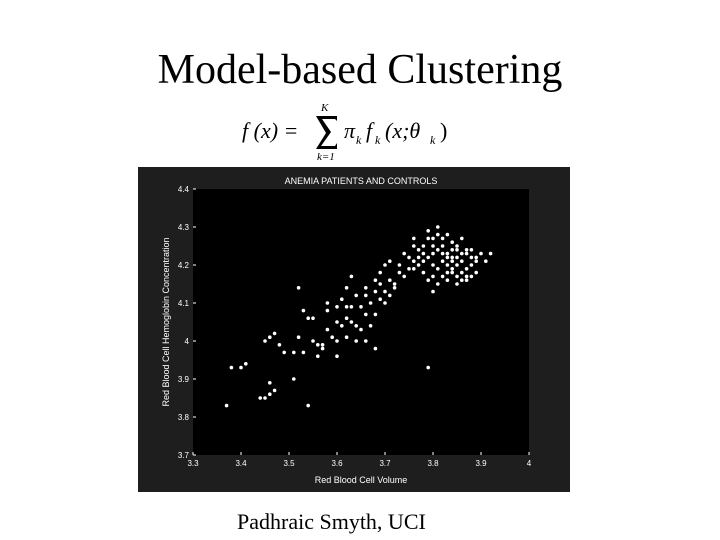 The width and height of the screenshot is (720, 540). What do you see at coordinates (370, 130) in the screenshot?
I see `formula-f: f` at bounding box center [370, 130].